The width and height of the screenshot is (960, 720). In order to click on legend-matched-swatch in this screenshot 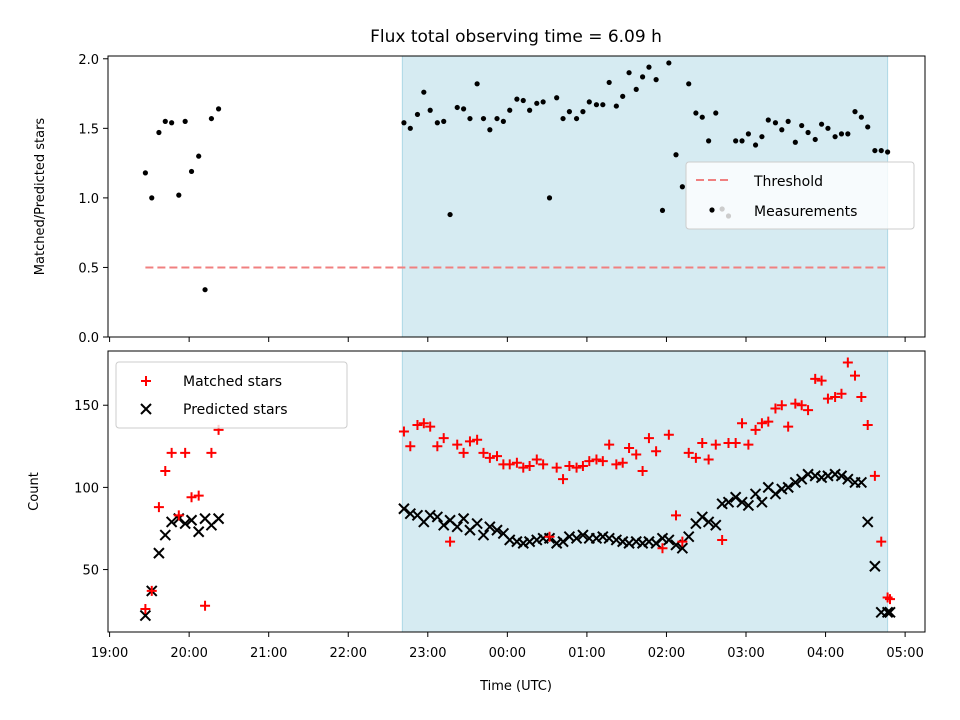, I will do `click(146, 381)`.